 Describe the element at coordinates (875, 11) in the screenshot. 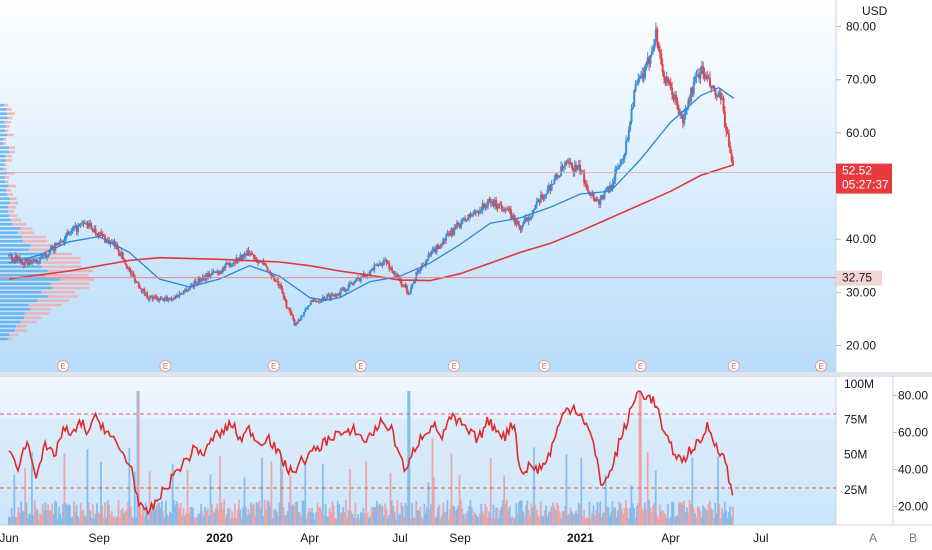

I see `currency-label: USD` at that location.